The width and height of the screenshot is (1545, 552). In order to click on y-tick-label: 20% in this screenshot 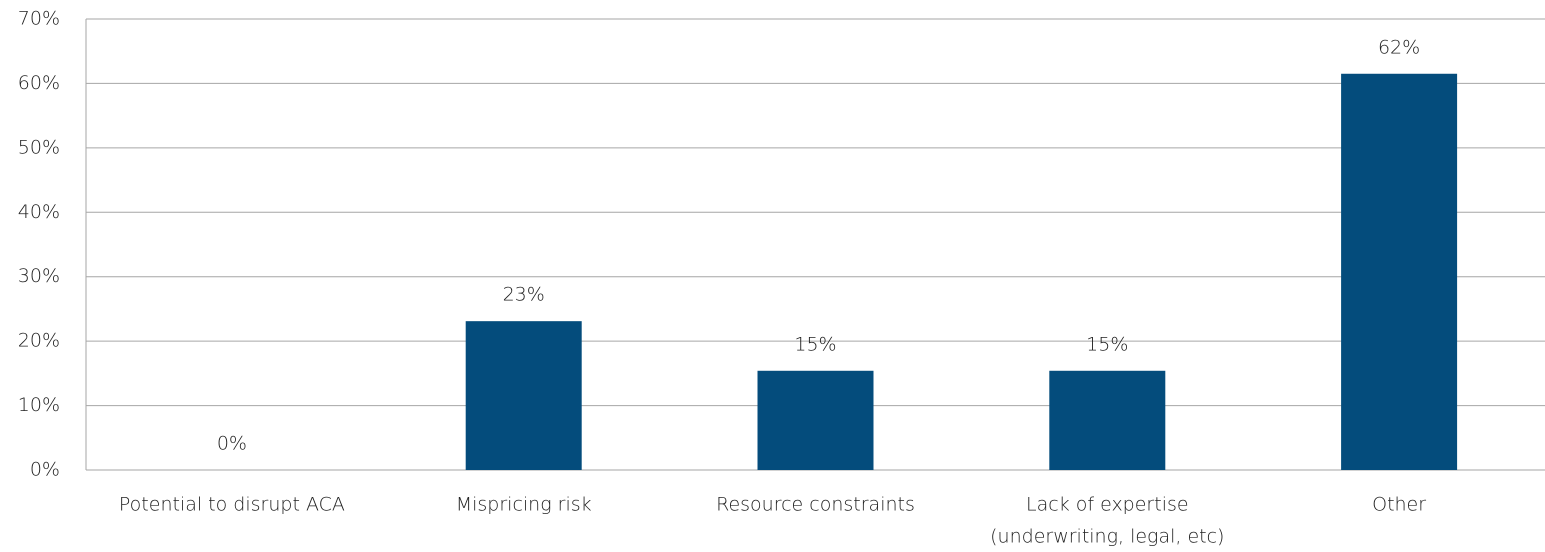, I will do `click(39, 341)`.